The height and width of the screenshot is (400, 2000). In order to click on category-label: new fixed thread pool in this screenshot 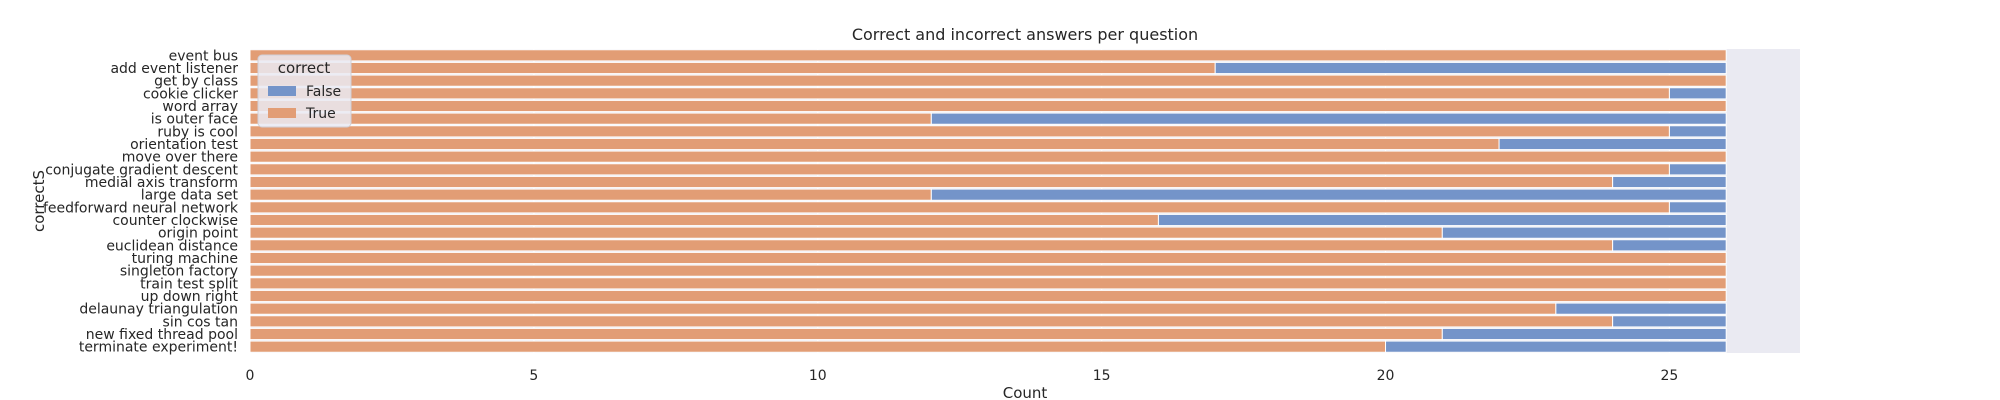, I will do `click(162, 335)`.